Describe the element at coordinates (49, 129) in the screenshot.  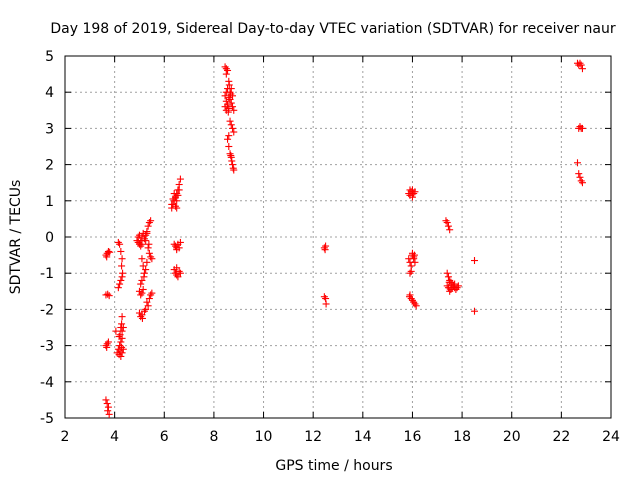
I see `y-tick-label: 3` at that location.